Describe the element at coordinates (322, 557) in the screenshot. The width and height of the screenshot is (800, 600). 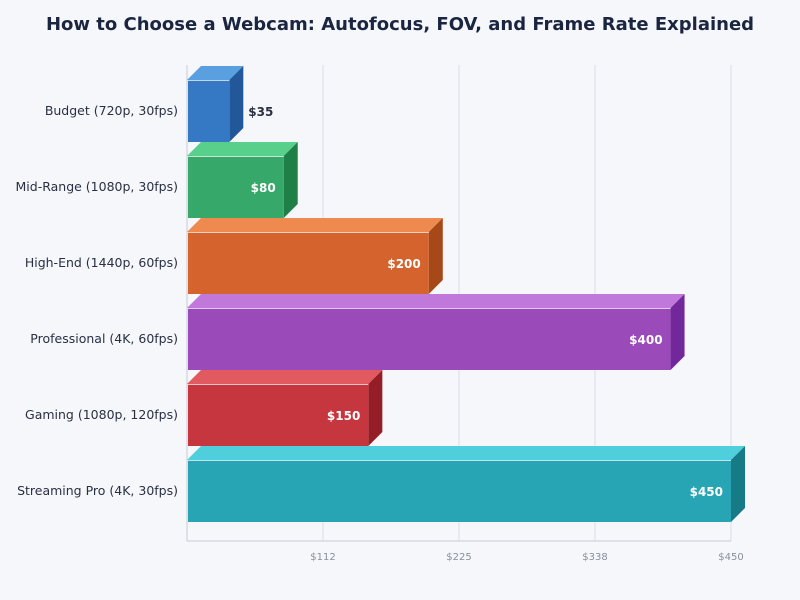
I see `x-tick-label: $112` at that location.